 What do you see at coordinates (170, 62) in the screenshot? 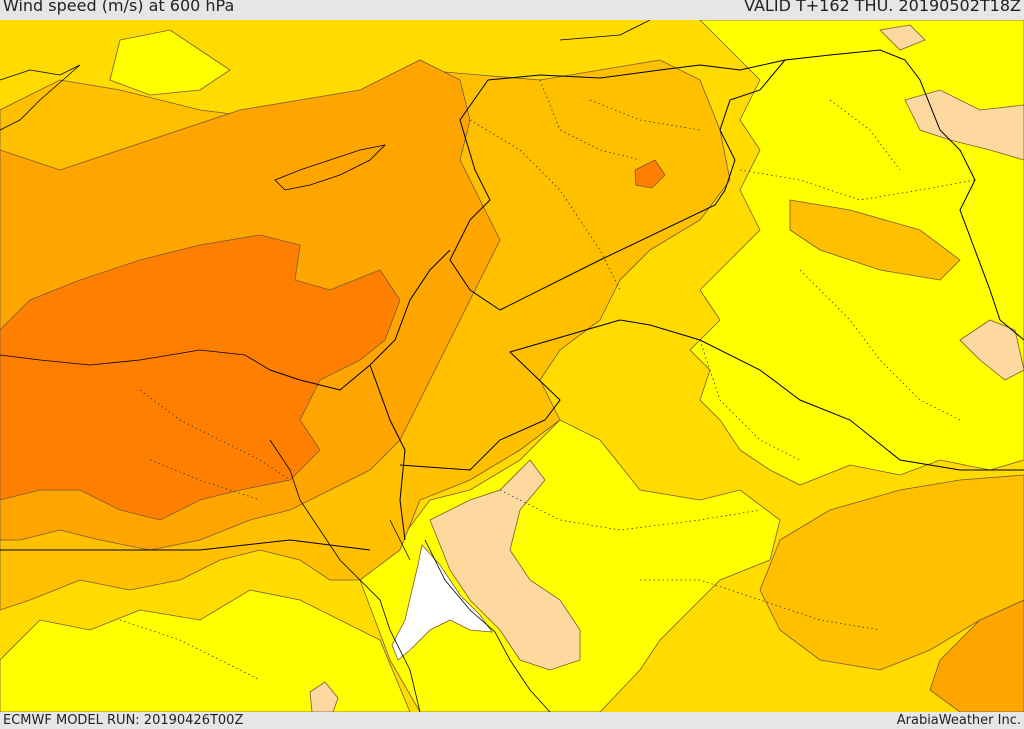
I see `shade-yellow-northwest` at bounding box center [170, 62].